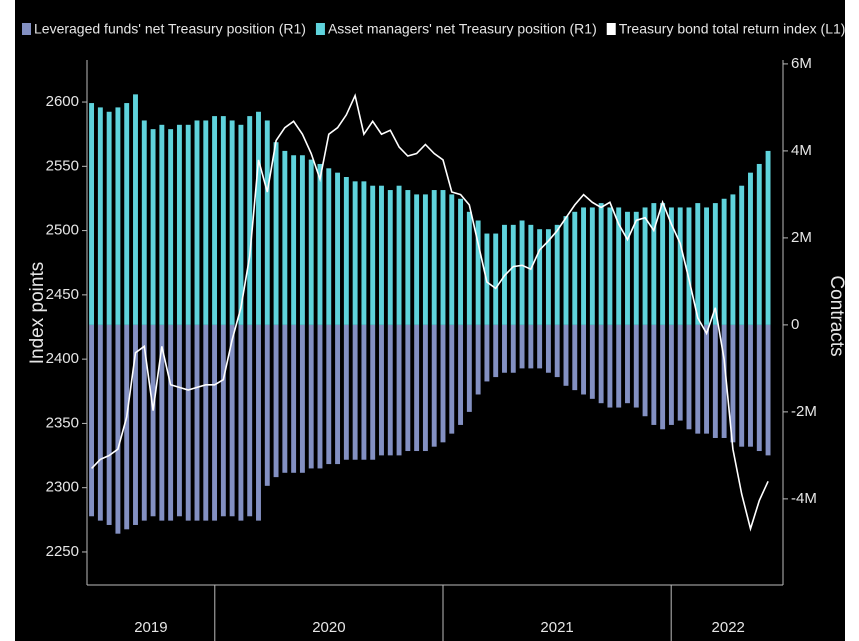 This screenshot has height=641, width=859. Describe the element at coordinates (804, 498) in the screenshot. I see `y2-tick-label: -4M` at that location.